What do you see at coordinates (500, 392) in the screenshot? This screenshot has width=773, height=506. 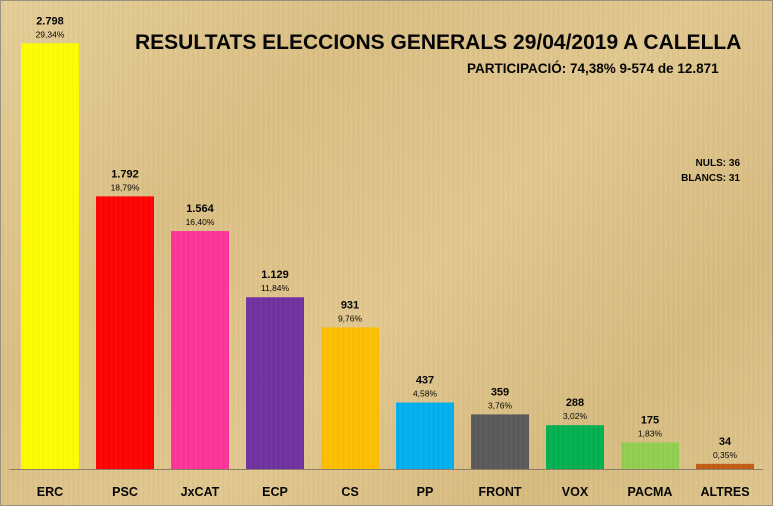 I see `value-label-front: 359` at bounding box center [500, 392].